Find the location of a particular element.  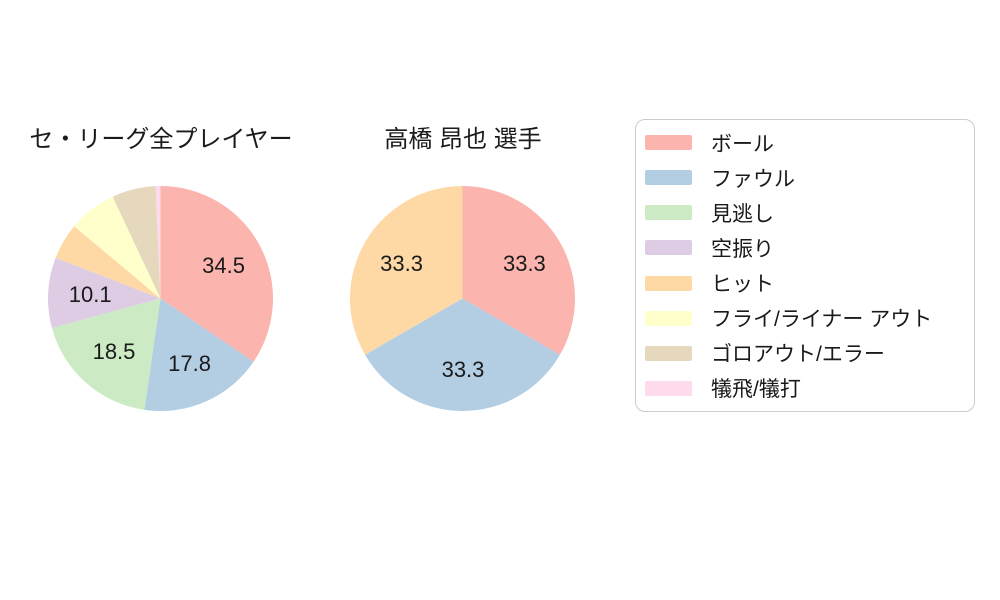

pie-value-label: 10.1 is located at coordinates (90, 295).